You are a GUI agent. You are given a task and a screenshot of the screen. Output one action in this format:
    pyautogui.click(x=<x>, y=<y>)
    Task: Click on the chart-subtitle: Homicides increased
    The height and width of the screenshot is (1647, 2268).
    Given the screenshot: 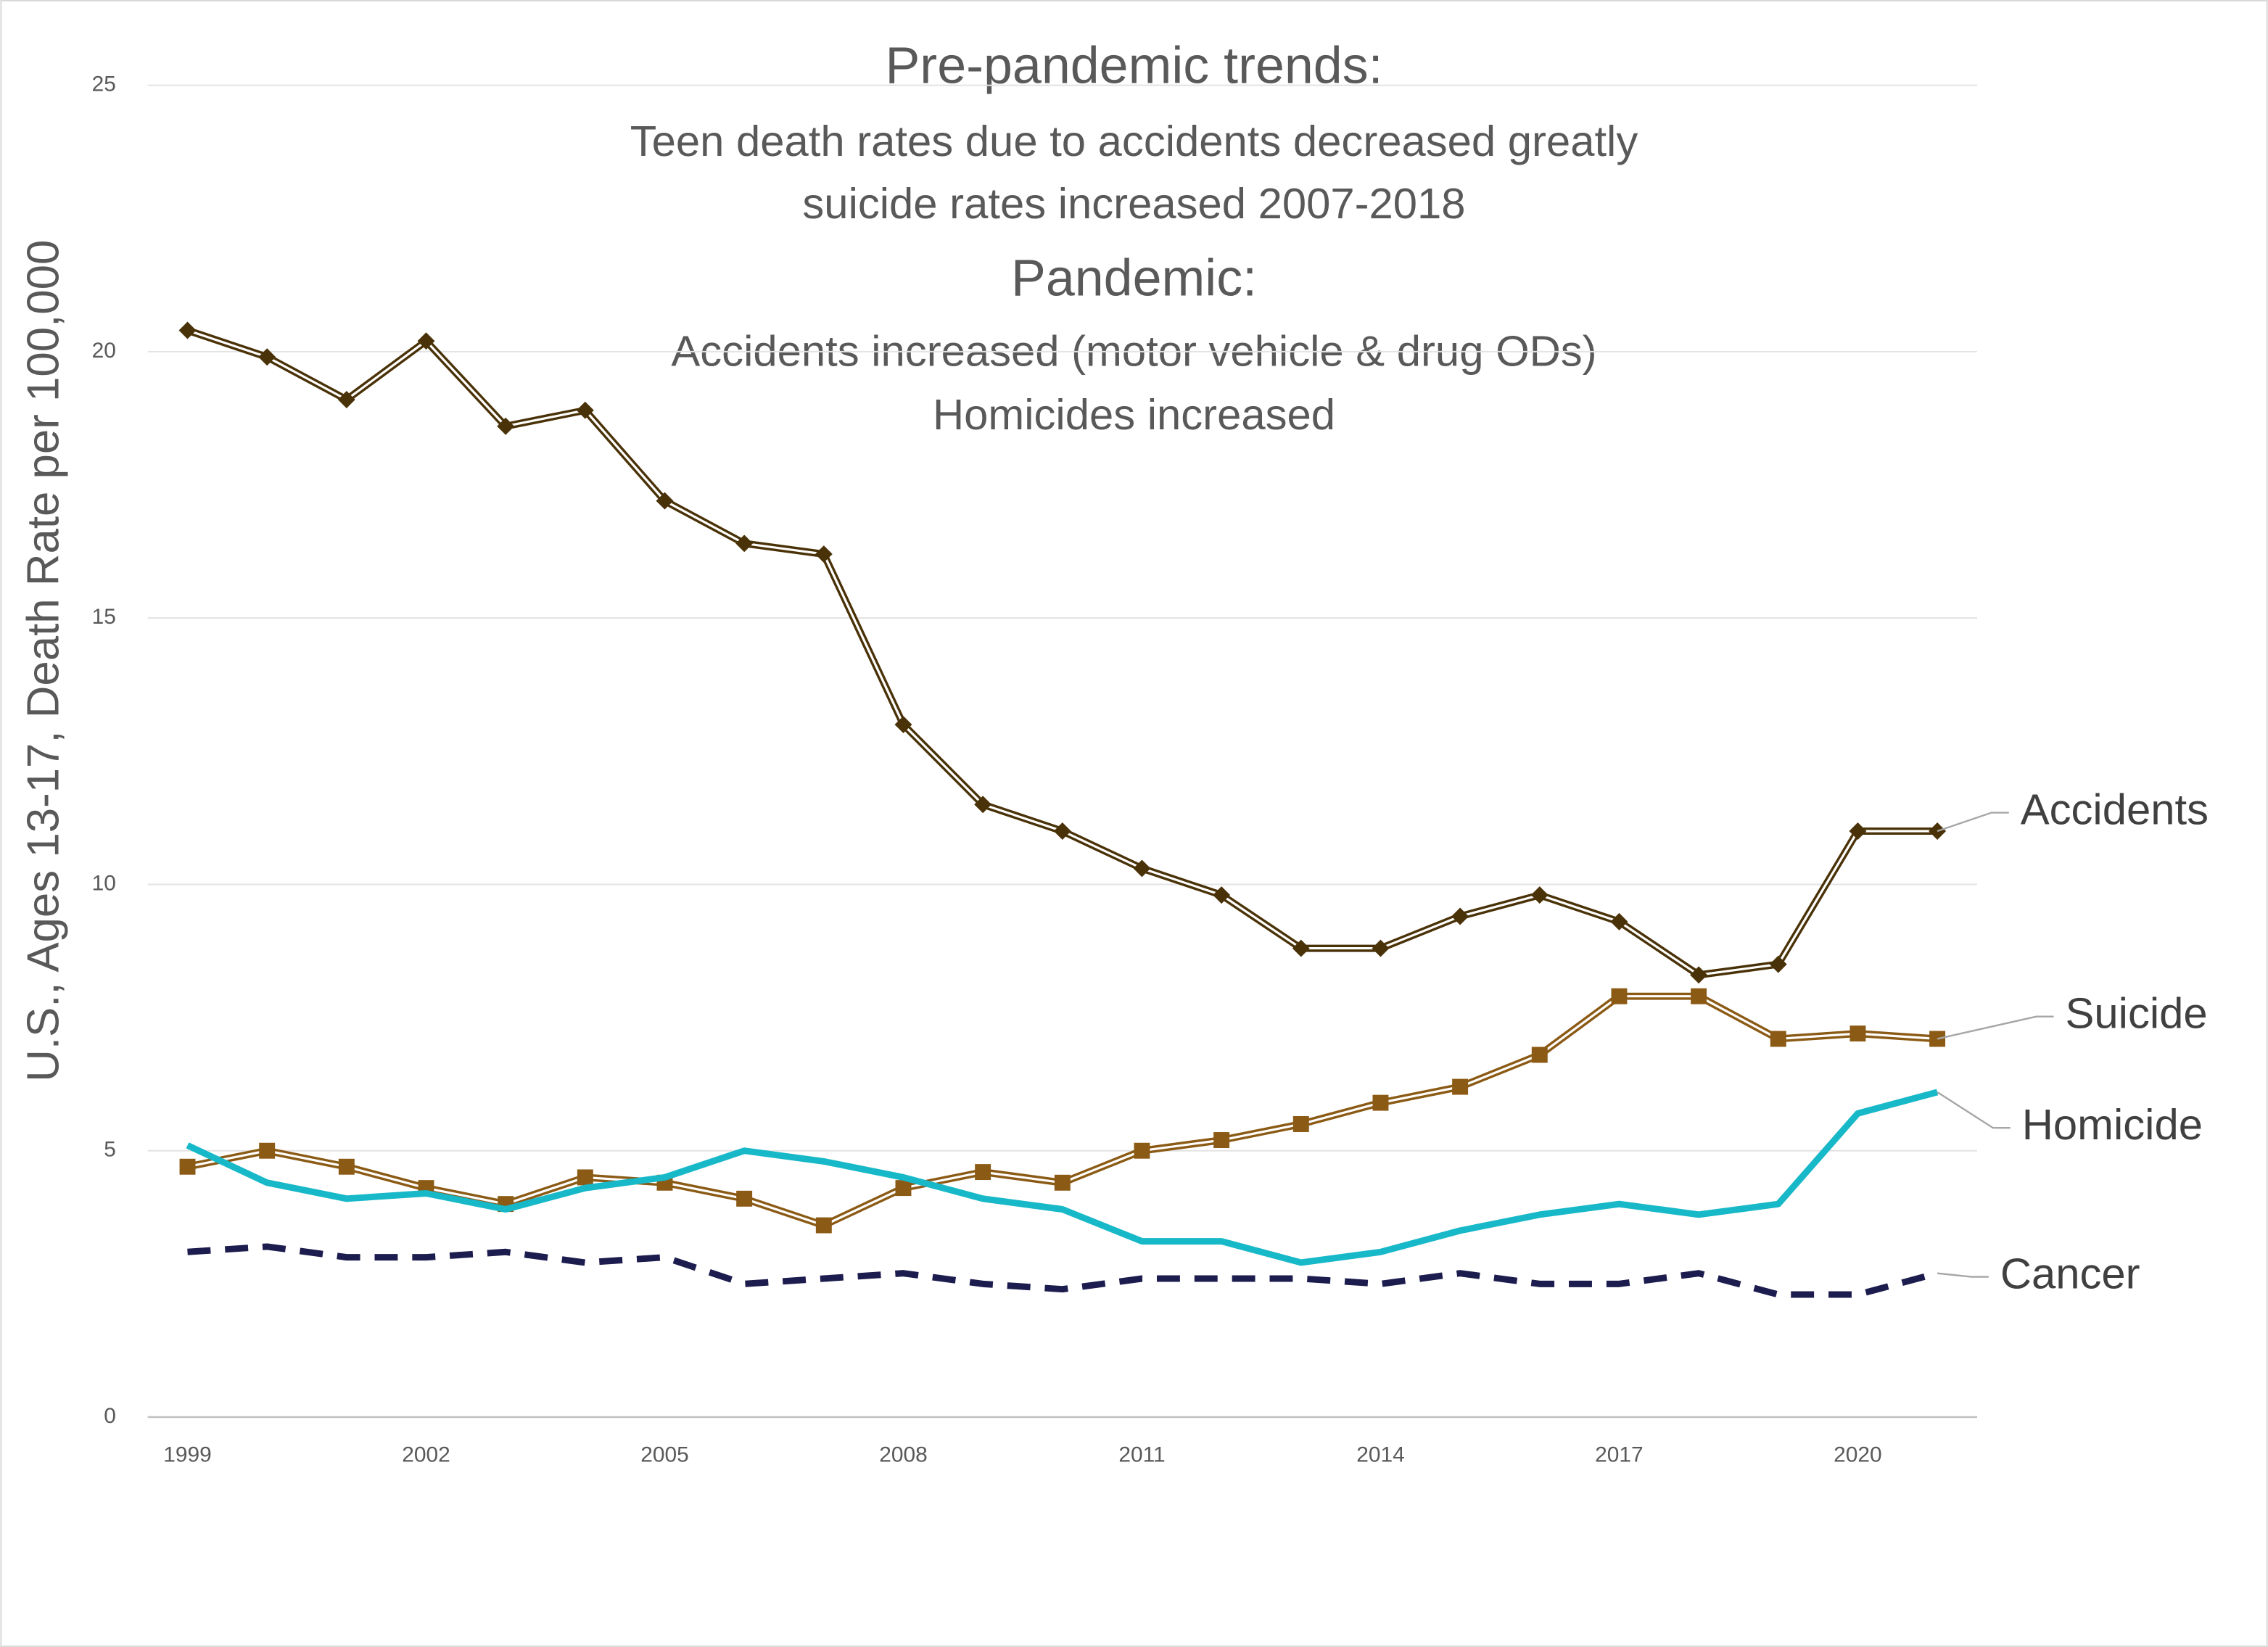 What is the action you would take?
    pyautogui.click(x=1134, y=414)
    